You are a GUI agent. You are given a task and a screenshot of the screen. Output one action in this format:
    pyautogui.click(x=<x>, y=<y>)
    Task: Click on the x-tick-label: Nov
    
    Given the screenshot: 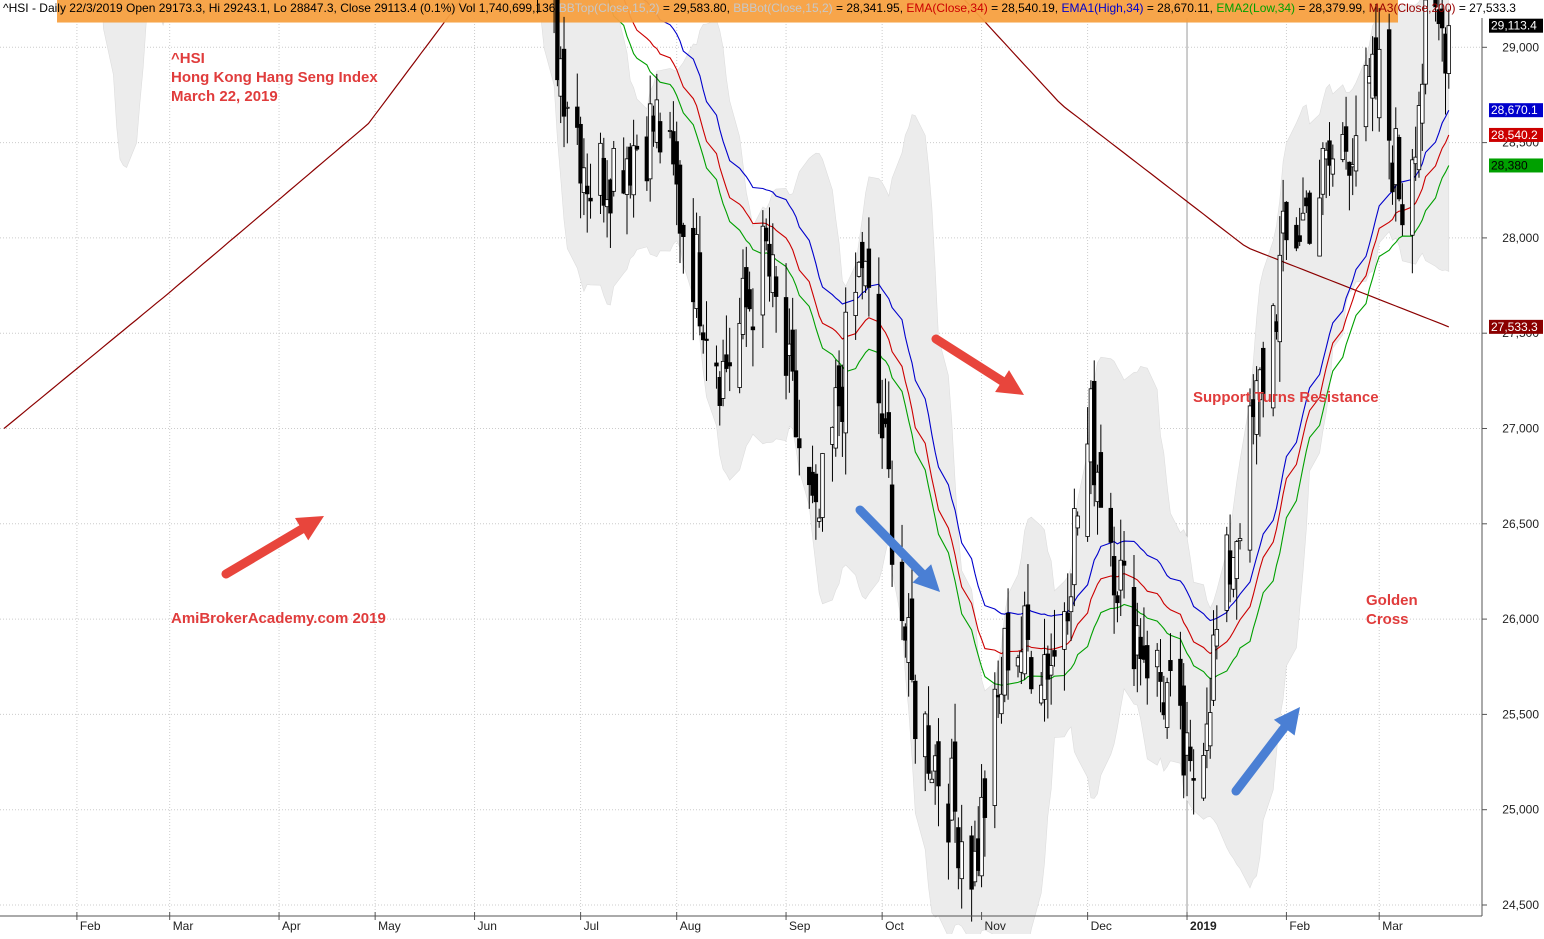 What is the action you would take?
    pyautogui.click(x=995, y=926)
    